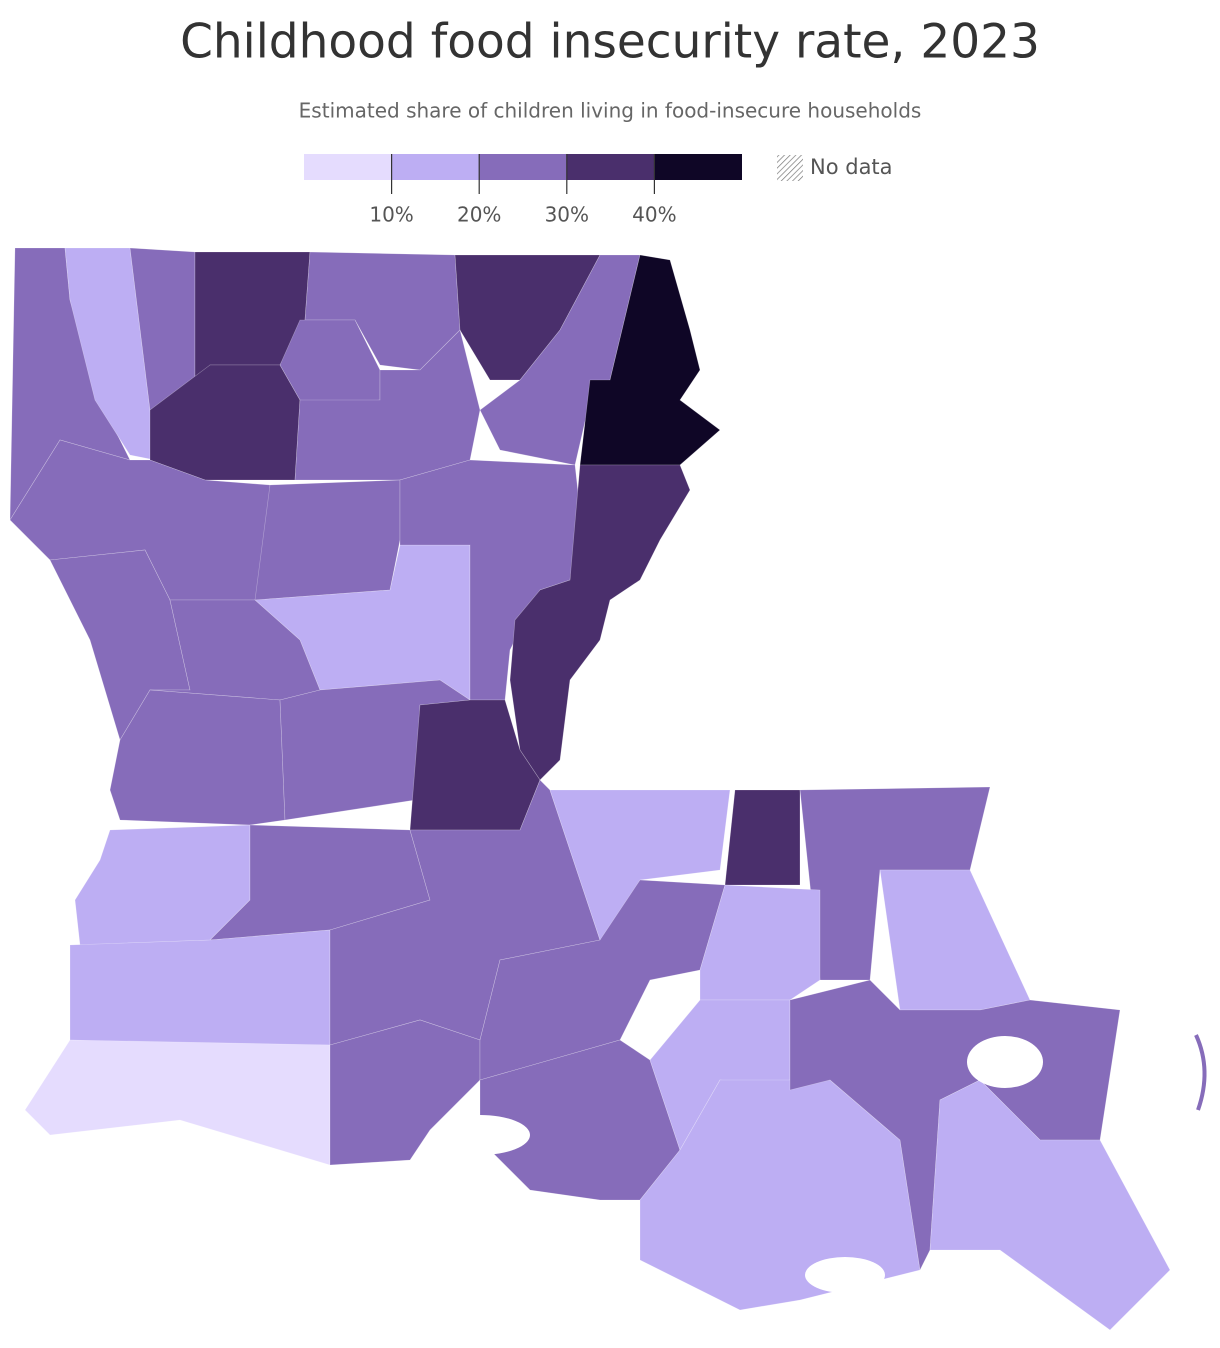  Describe the element at coordinates (391, 215) in the screenshot. I see `legend-tick-label: 10%` at that location.